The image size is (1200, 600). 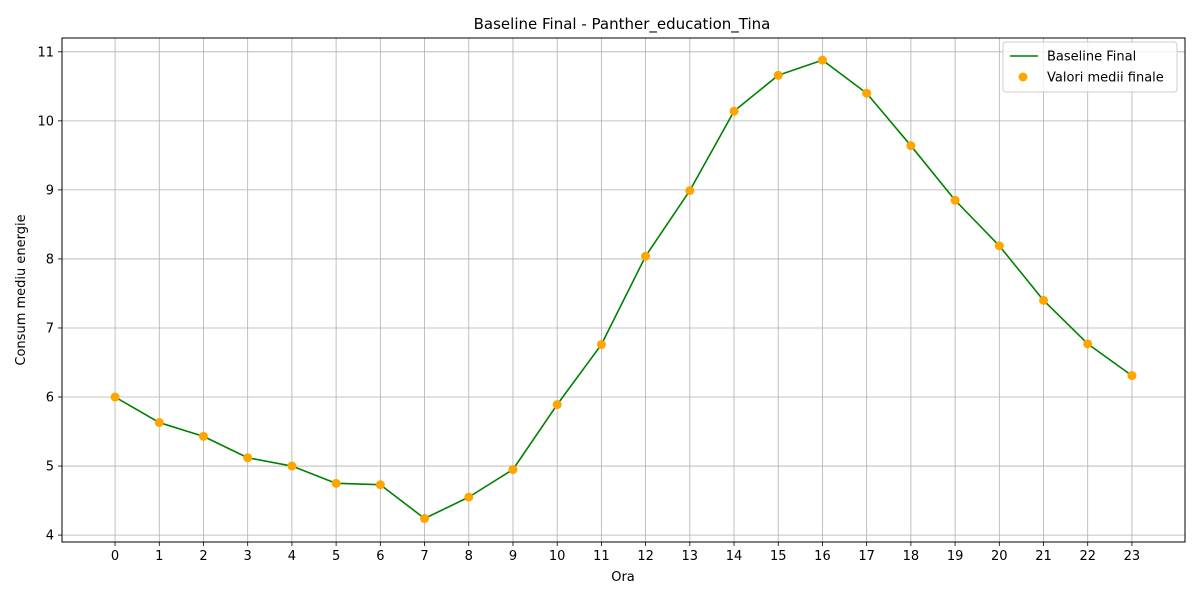 I want to click on y-tick-label: 4, so click(x=50, y=536).